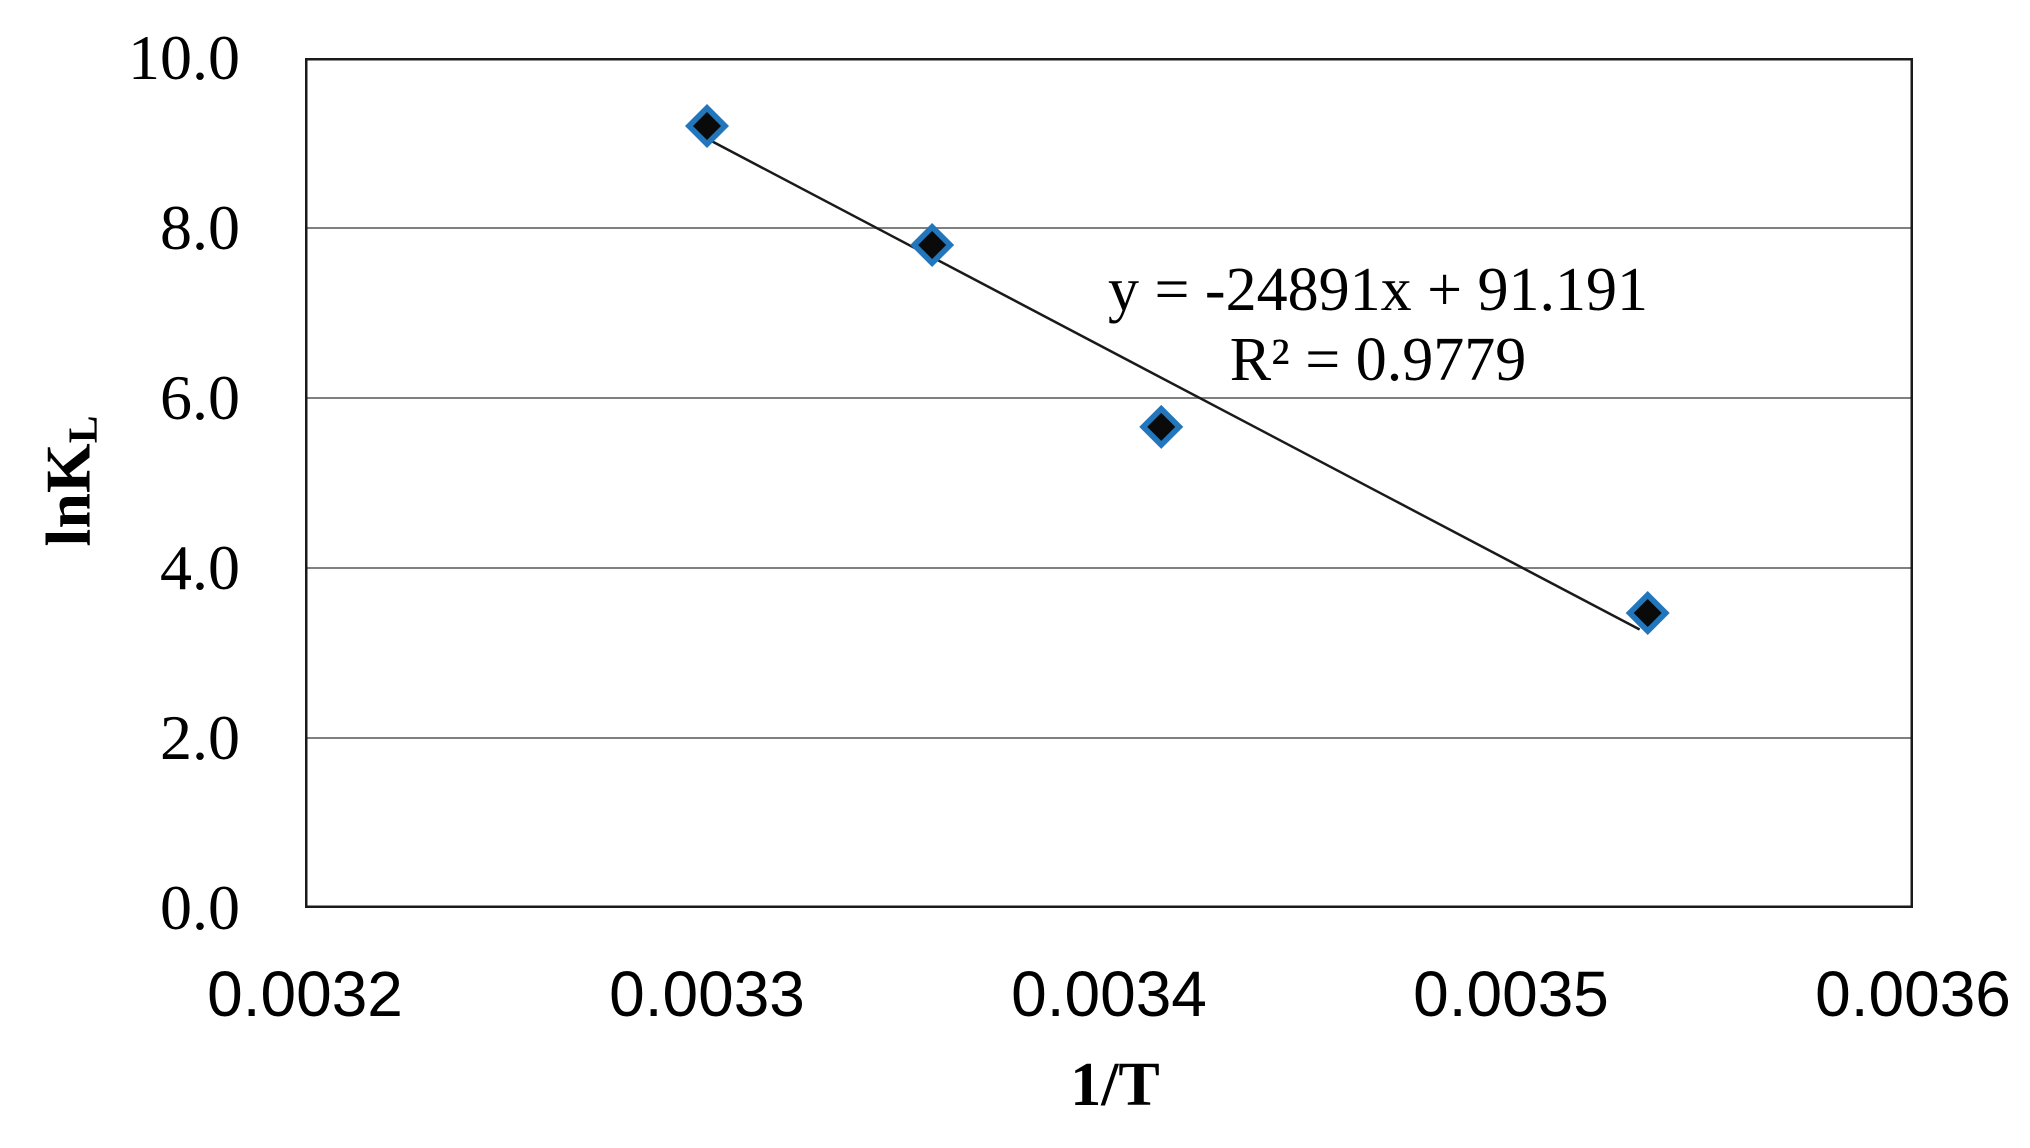  I want to click on y-axis-title: lnKL, so click(71, 481).